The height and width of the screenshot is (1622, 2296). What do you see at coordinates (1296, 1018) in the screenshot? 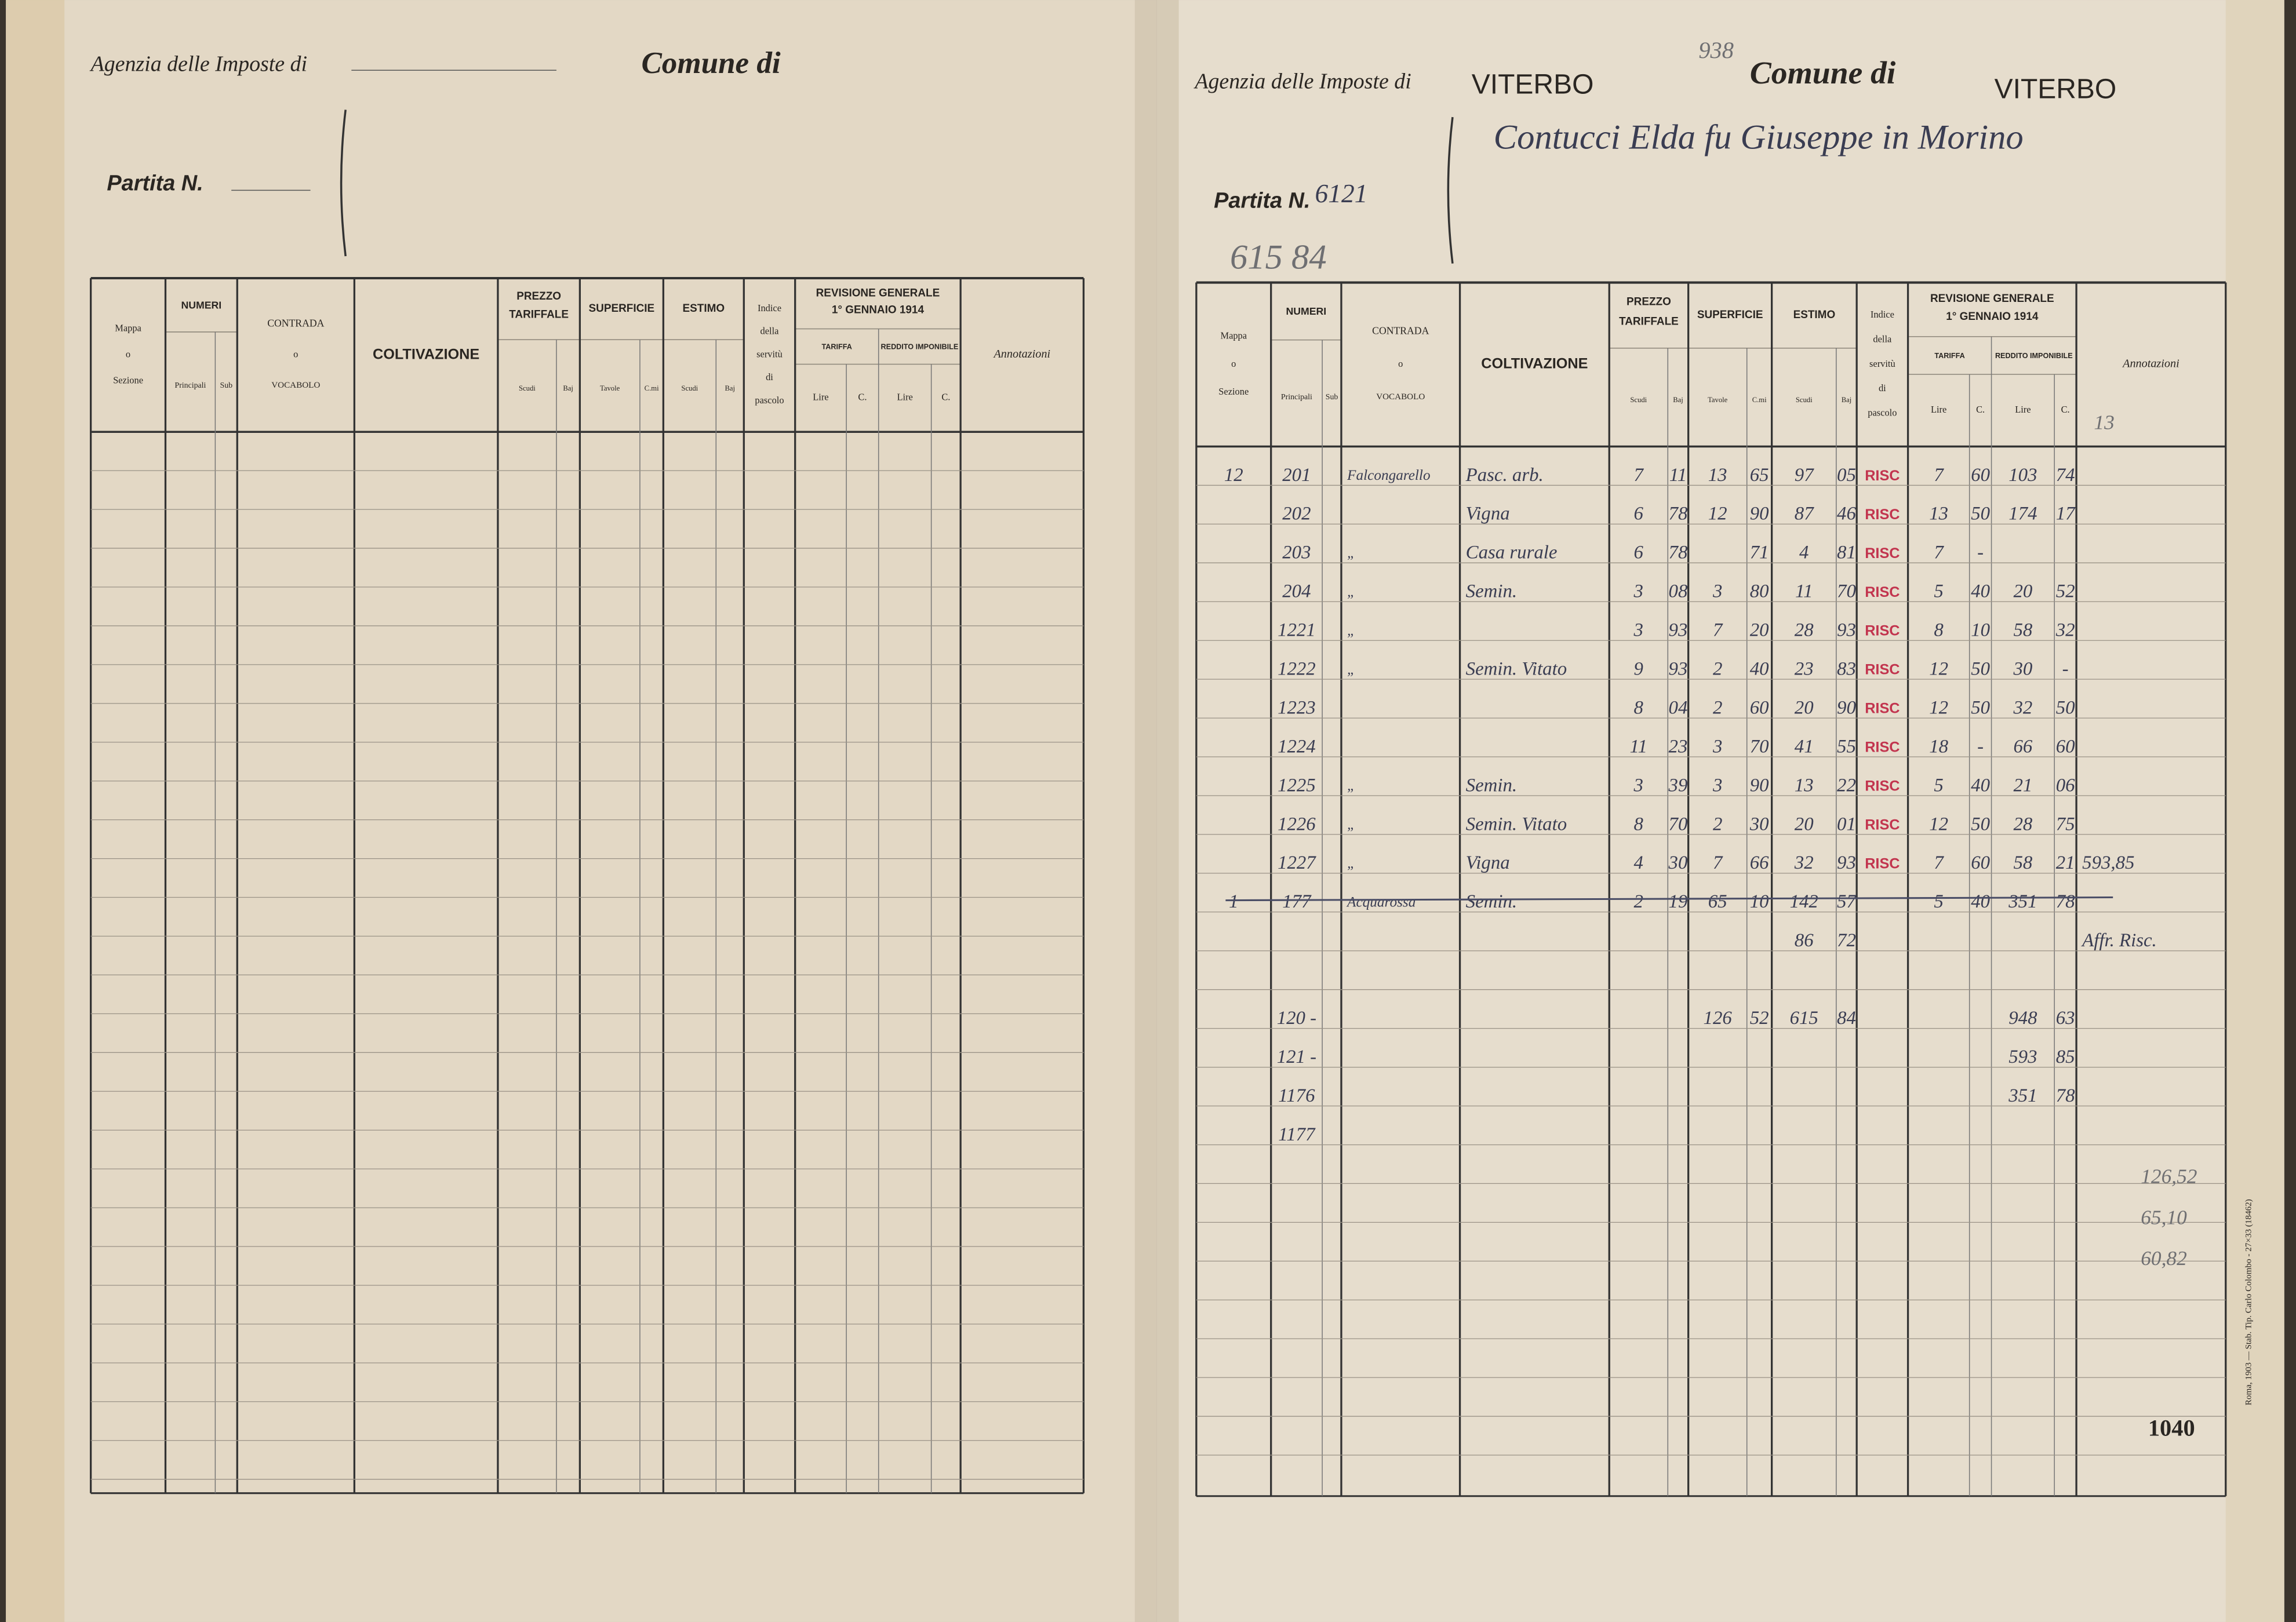
I see `entry: 120 -` at bounding box center [1296, 1018].